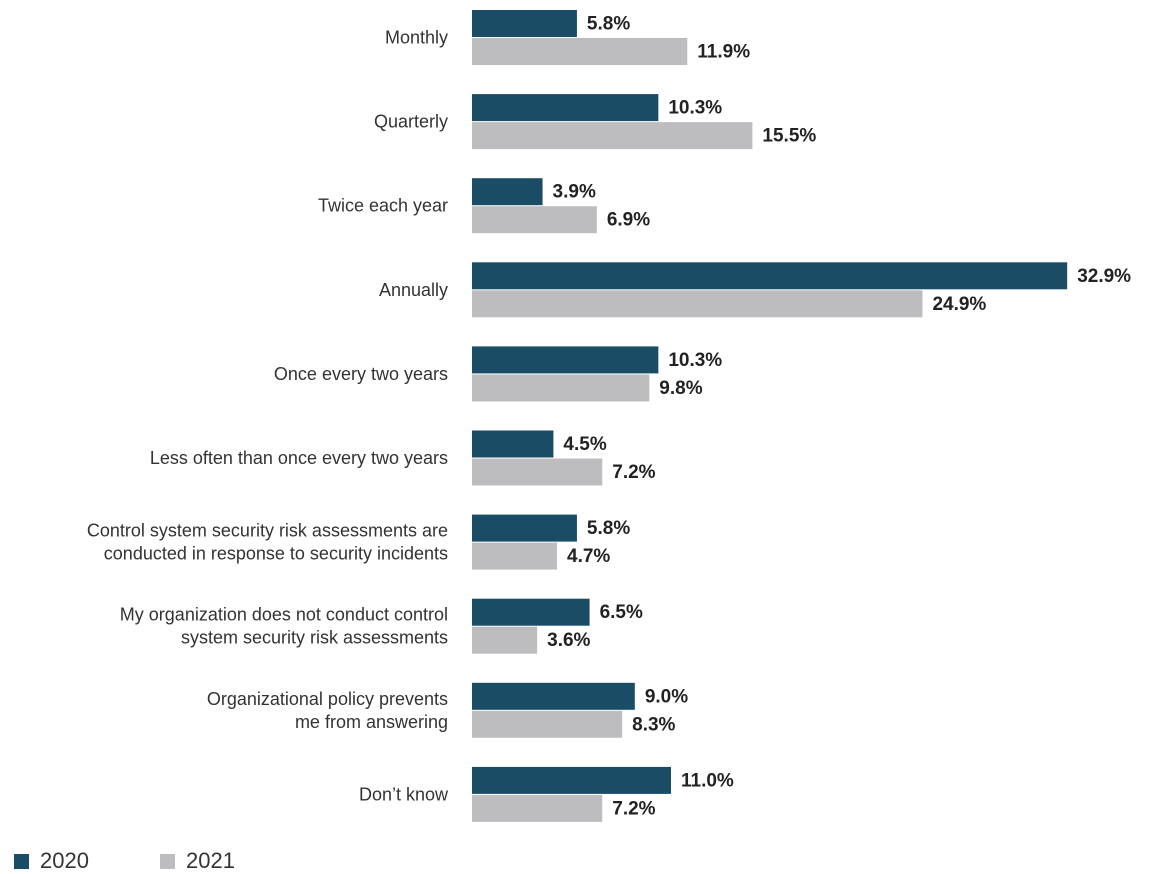 The image size is (1162, 874). I want to click on category-label-line: Don’t know, so click(404, 794).